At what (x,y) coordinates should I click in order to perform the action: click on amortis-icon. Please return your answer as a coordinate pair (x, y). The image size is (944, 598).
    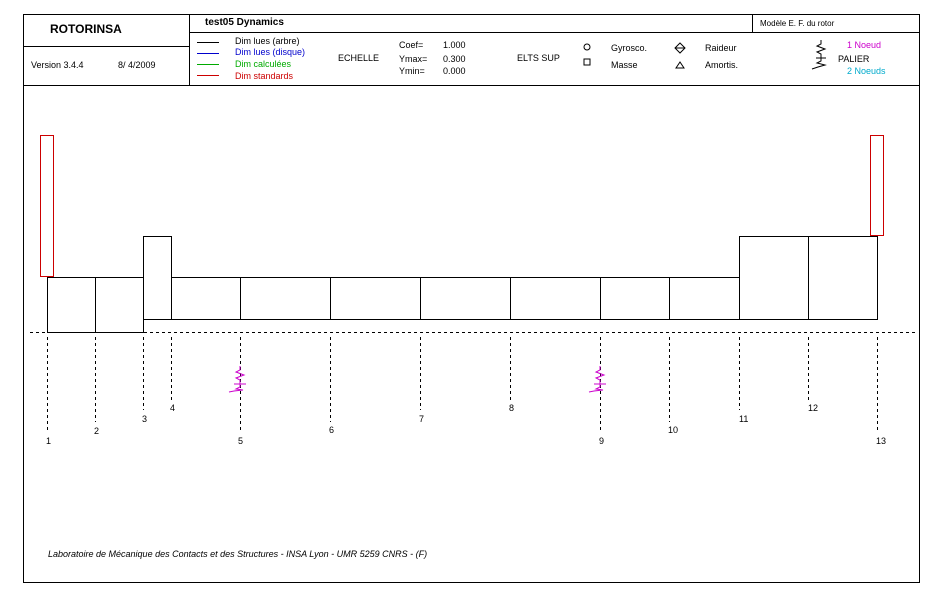
    Looking at the image, I should click on (680, 65).